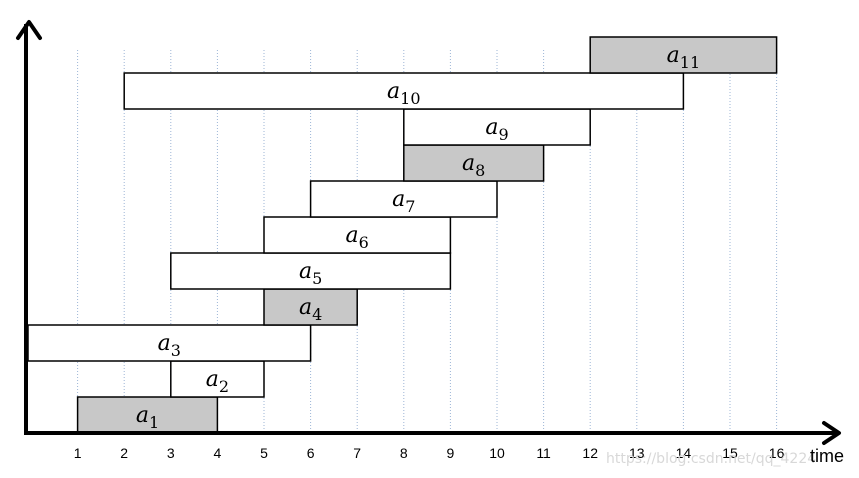 Image resolution: width=859 pixels, height=478 pixels. Describe the element at coordinates (684, 453) in the screenshot. I see `x-tick-label: 14` at that location.